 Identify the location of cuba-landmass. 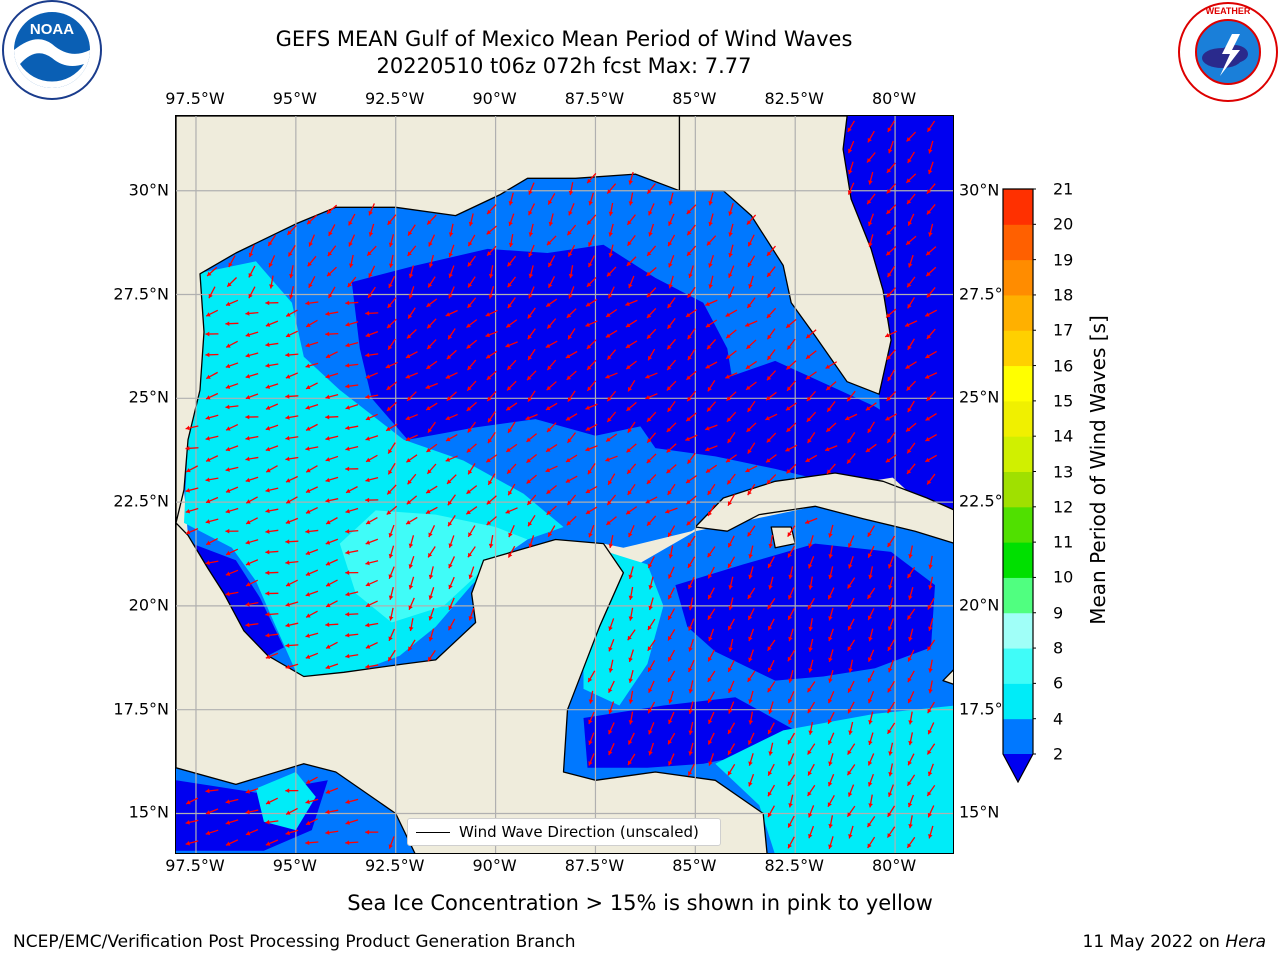
(823, 508).